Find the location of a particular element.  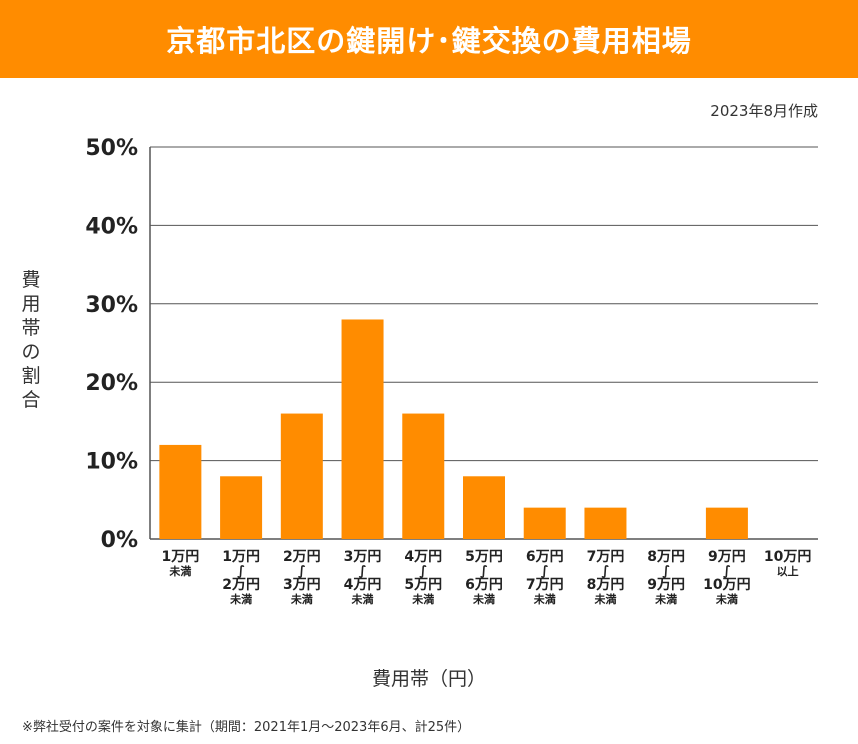

created-date: 2023年8月作成 is located at coordinates (764, 111).